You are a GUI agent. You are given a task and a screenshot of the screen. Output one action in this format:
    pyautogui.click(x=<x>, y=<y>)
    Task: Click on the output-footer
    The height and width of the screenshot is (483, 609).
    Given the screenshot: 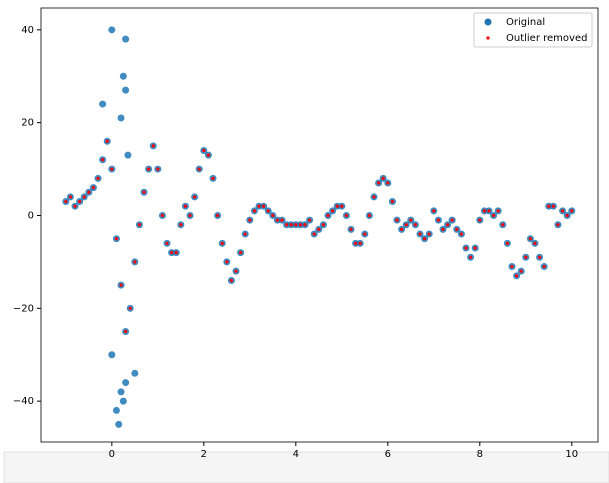 What is the action you would take?
    pyautogui.click(x=306, y=467)
    